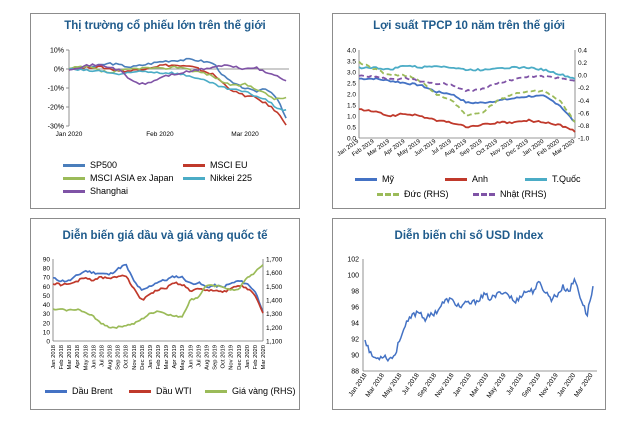 This screenshot has height=421, width=636. What do you see at coordinates (351, 117) in the screenshot?
I see `y-tick-label: 1.0` at bounding box center [351, 117].